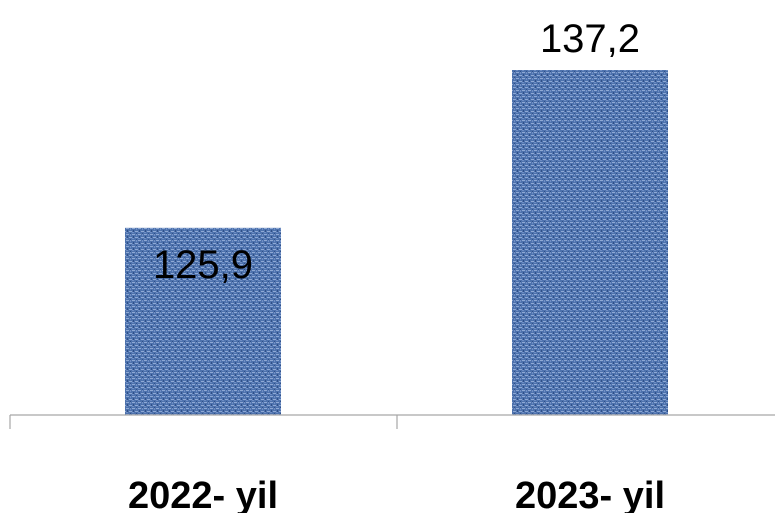 This screenshot has width=775, height=513. What do you see at coordinates (203, 265) in the screenshot?
I see `data-label-2022: 125,9` at bounding box center [203, 265].